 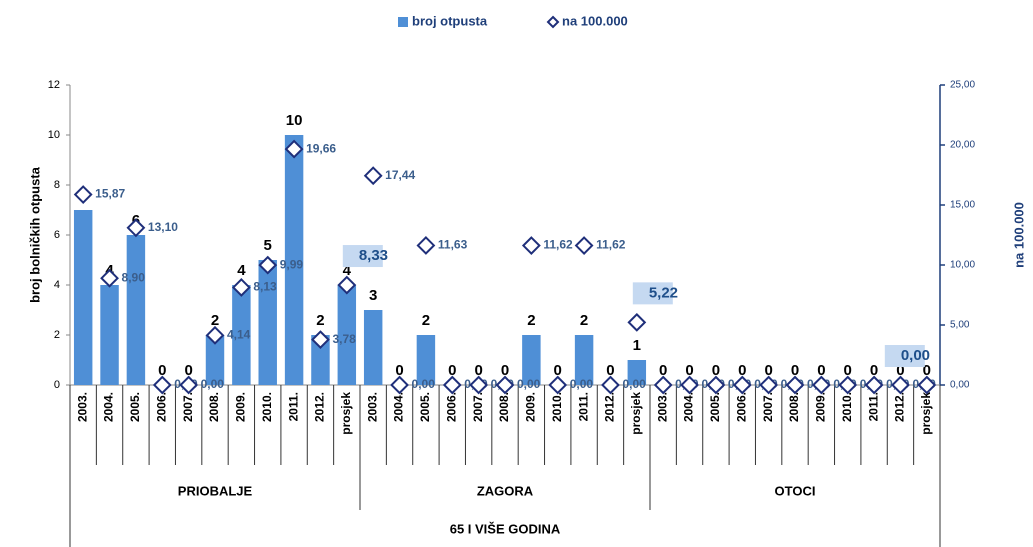 What do you see at coordinates (57, 285) in the screenshot?
I see `y-tick-label: 4` at bounding box center [57, 285].